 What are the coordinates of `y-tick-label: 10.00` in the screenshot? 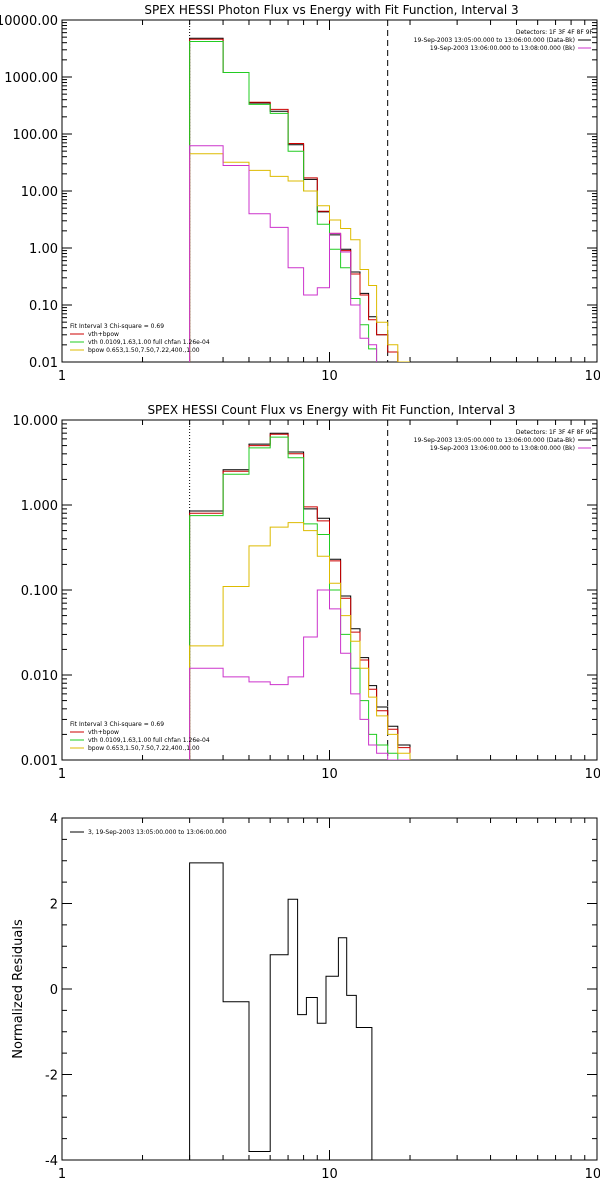 It's located at (39, 192).